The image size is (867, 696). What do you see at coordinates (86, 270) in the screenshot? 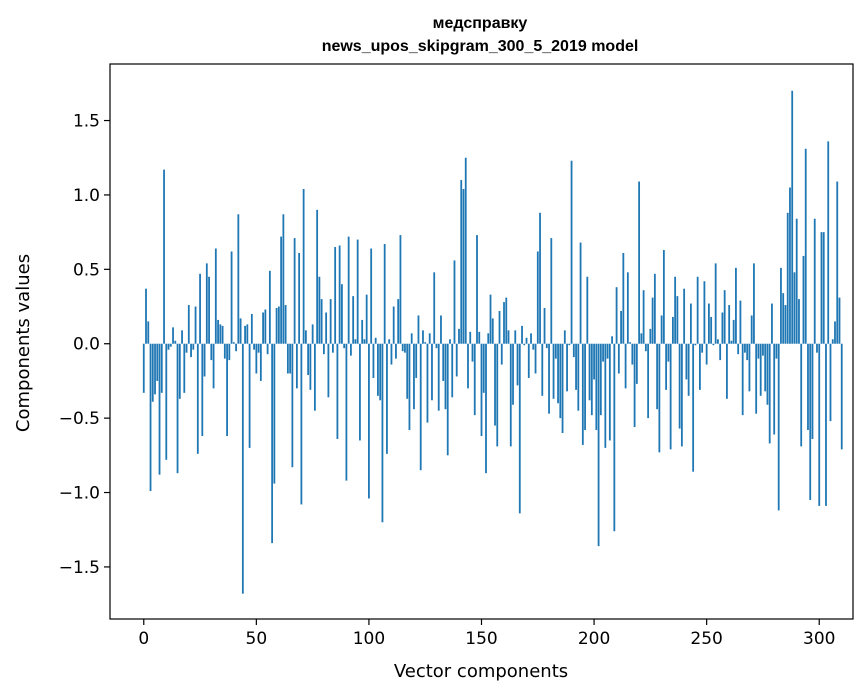
I see `y-tick-label: 0.5` at bounding box center [86, 270].